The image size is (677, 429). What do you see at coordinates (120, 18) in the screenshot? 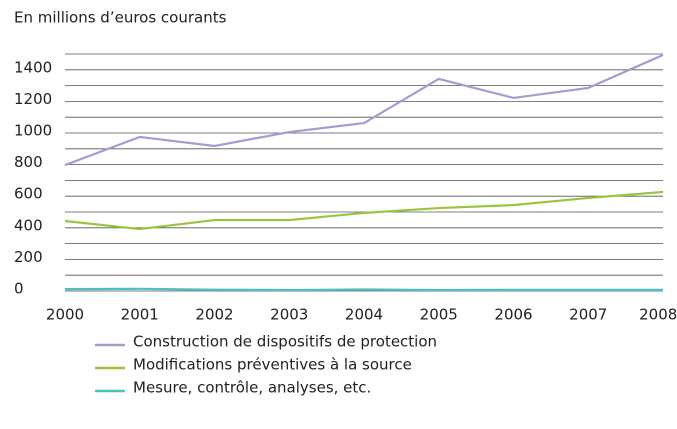
I see `chart-title: En millions d’euros courants` at bounding box center [120, 18].